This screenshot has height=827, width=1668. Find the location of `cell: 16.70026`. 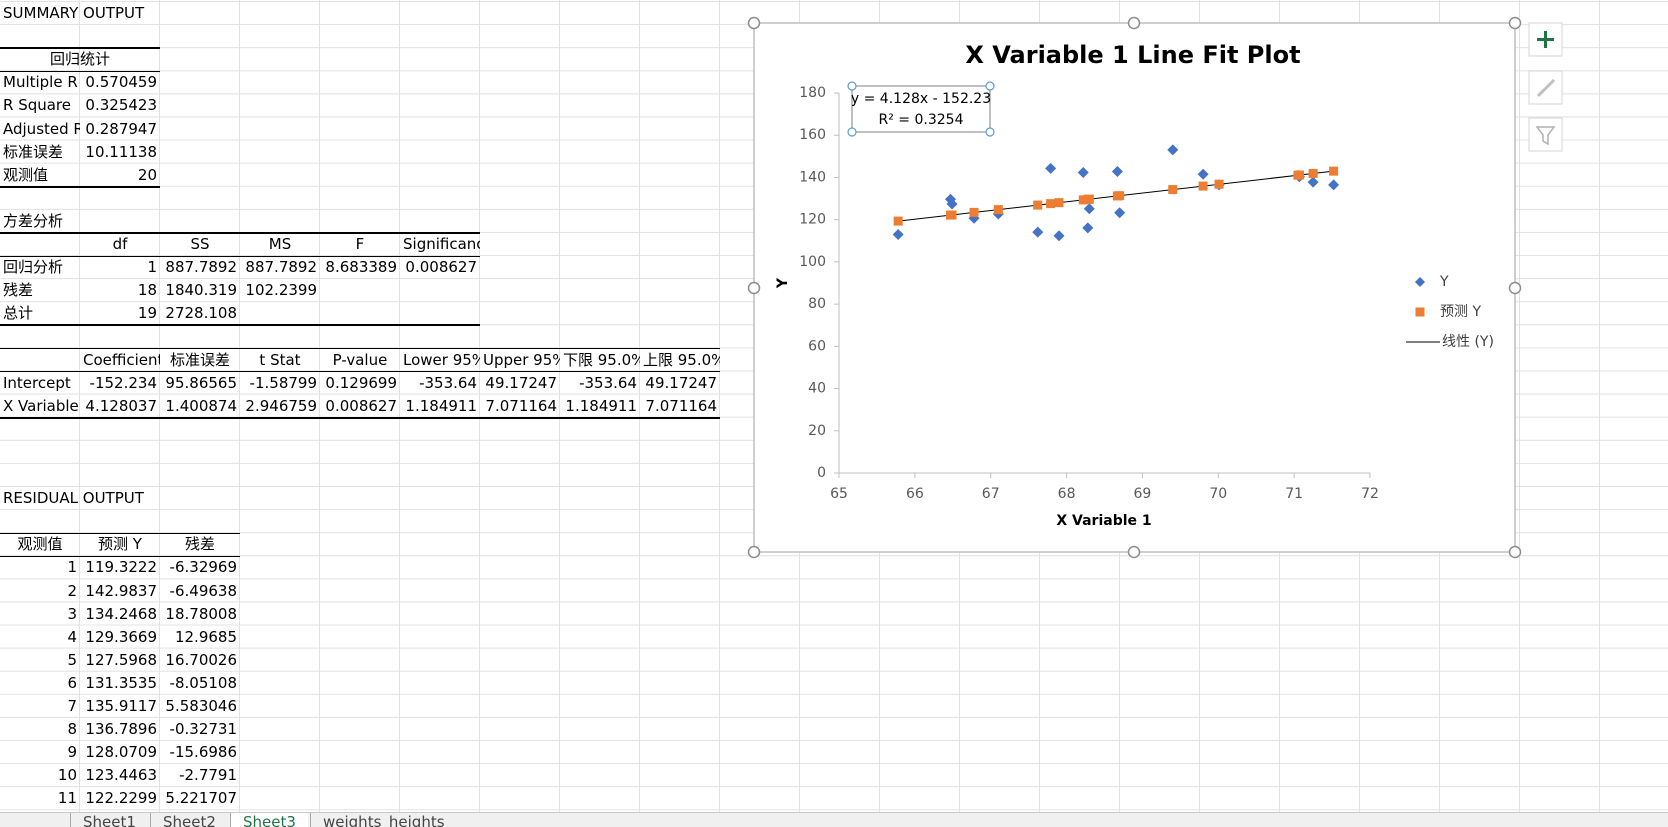

cell: 16.70026 is located at coordinates (201, 659).